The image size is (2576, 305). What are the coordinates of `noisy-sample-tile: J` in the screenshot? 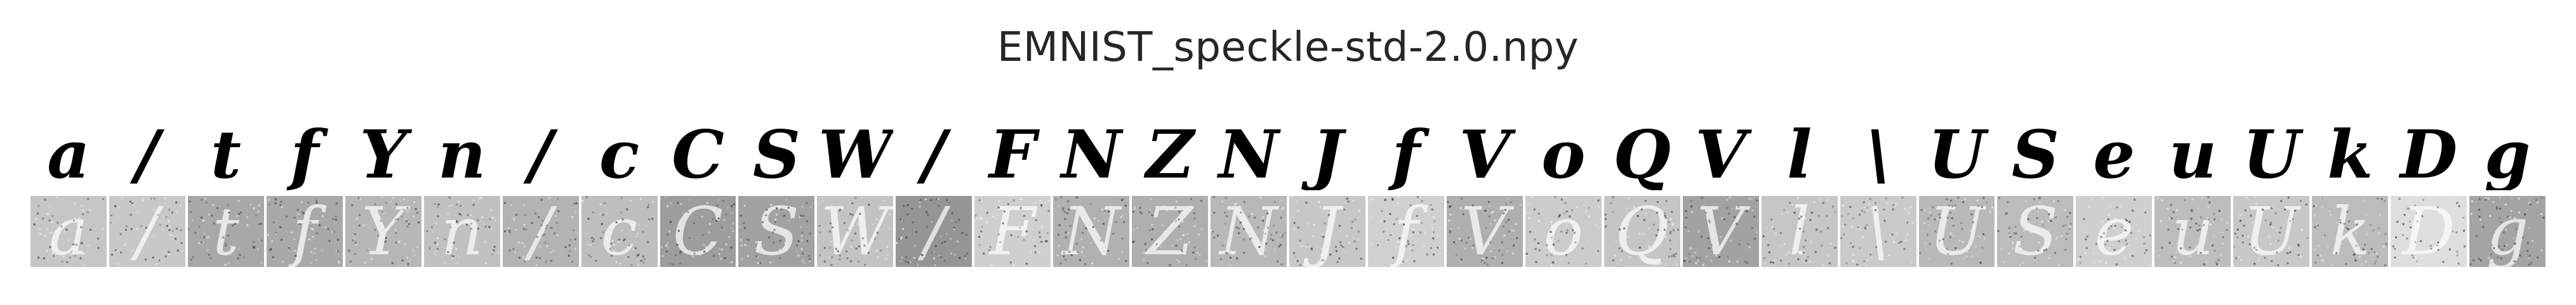 It's located at (1327, 231).